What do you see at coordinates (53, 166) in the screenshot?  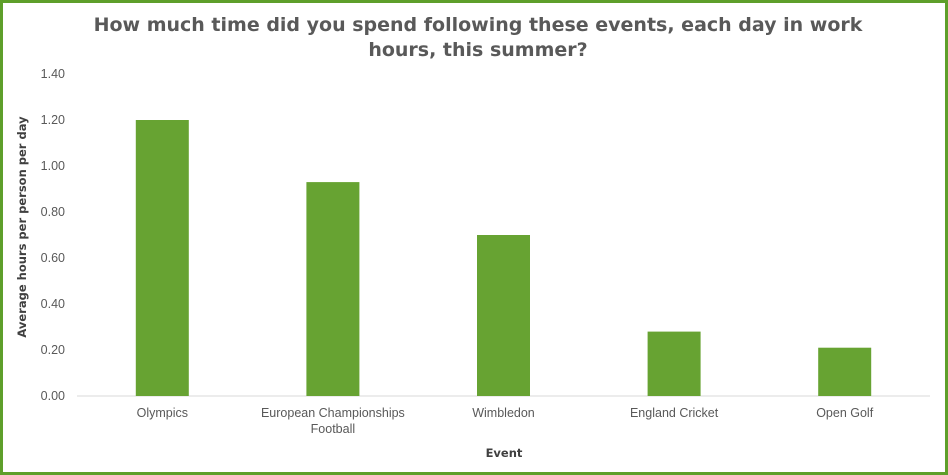 I see `y-tick-label: 1.00` at bounding box center [53, 166].